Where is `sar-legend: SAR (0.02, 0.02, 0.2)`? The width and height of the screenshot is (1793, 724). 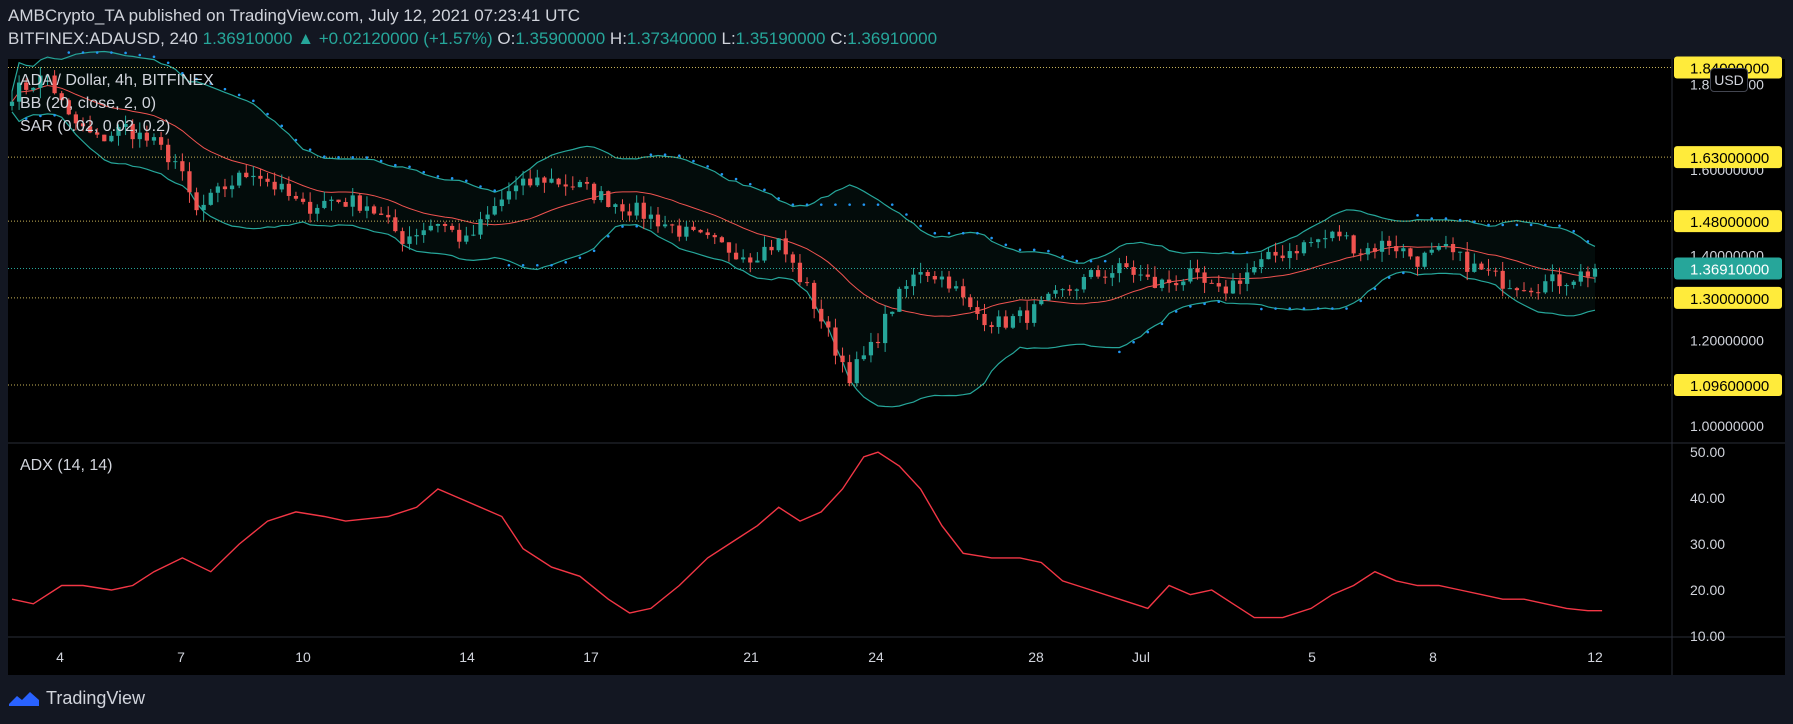 sar-legend: SAR (0.02, 0.02, 0.2) is located at coordinates (95, 126).